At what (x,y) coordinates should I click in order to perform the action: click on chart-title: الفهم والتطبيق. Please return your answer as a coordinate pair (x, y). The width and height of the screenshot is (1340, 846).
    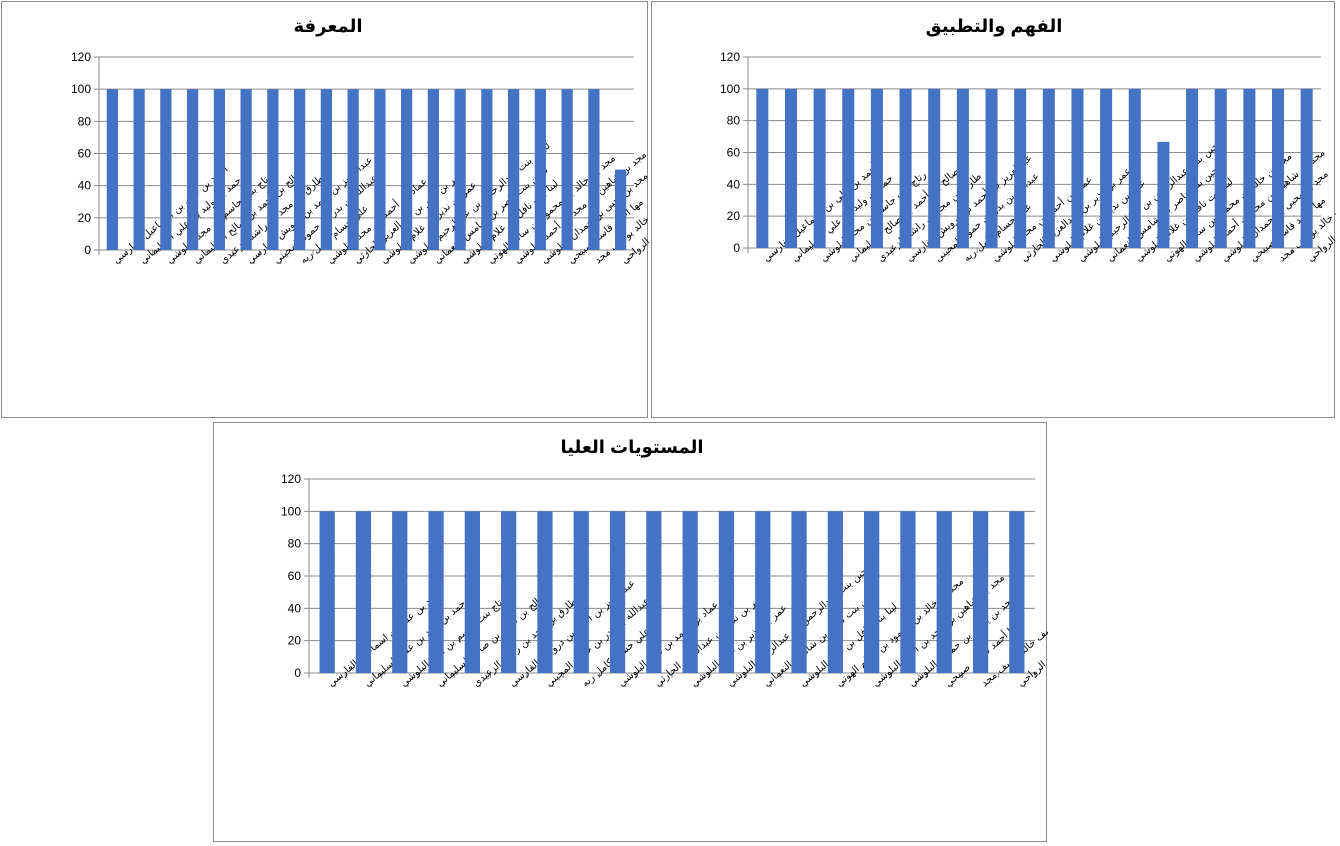
    Looking at the image, I should click on (994, 26).